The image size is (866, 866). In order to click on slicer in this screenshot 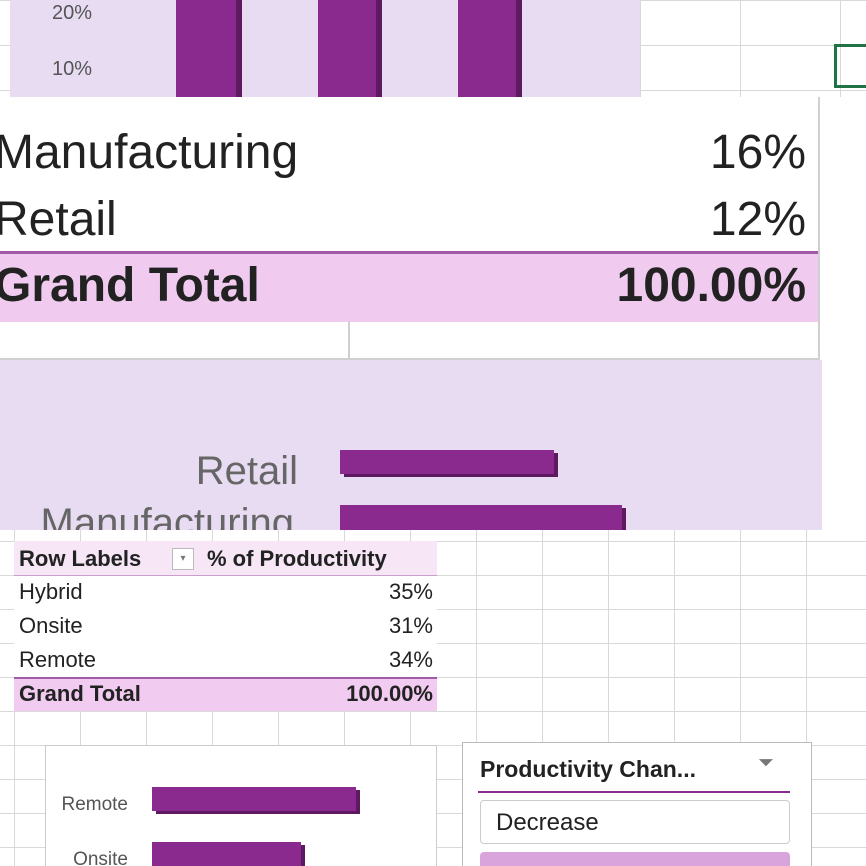, I will do `click(637, 804)`.